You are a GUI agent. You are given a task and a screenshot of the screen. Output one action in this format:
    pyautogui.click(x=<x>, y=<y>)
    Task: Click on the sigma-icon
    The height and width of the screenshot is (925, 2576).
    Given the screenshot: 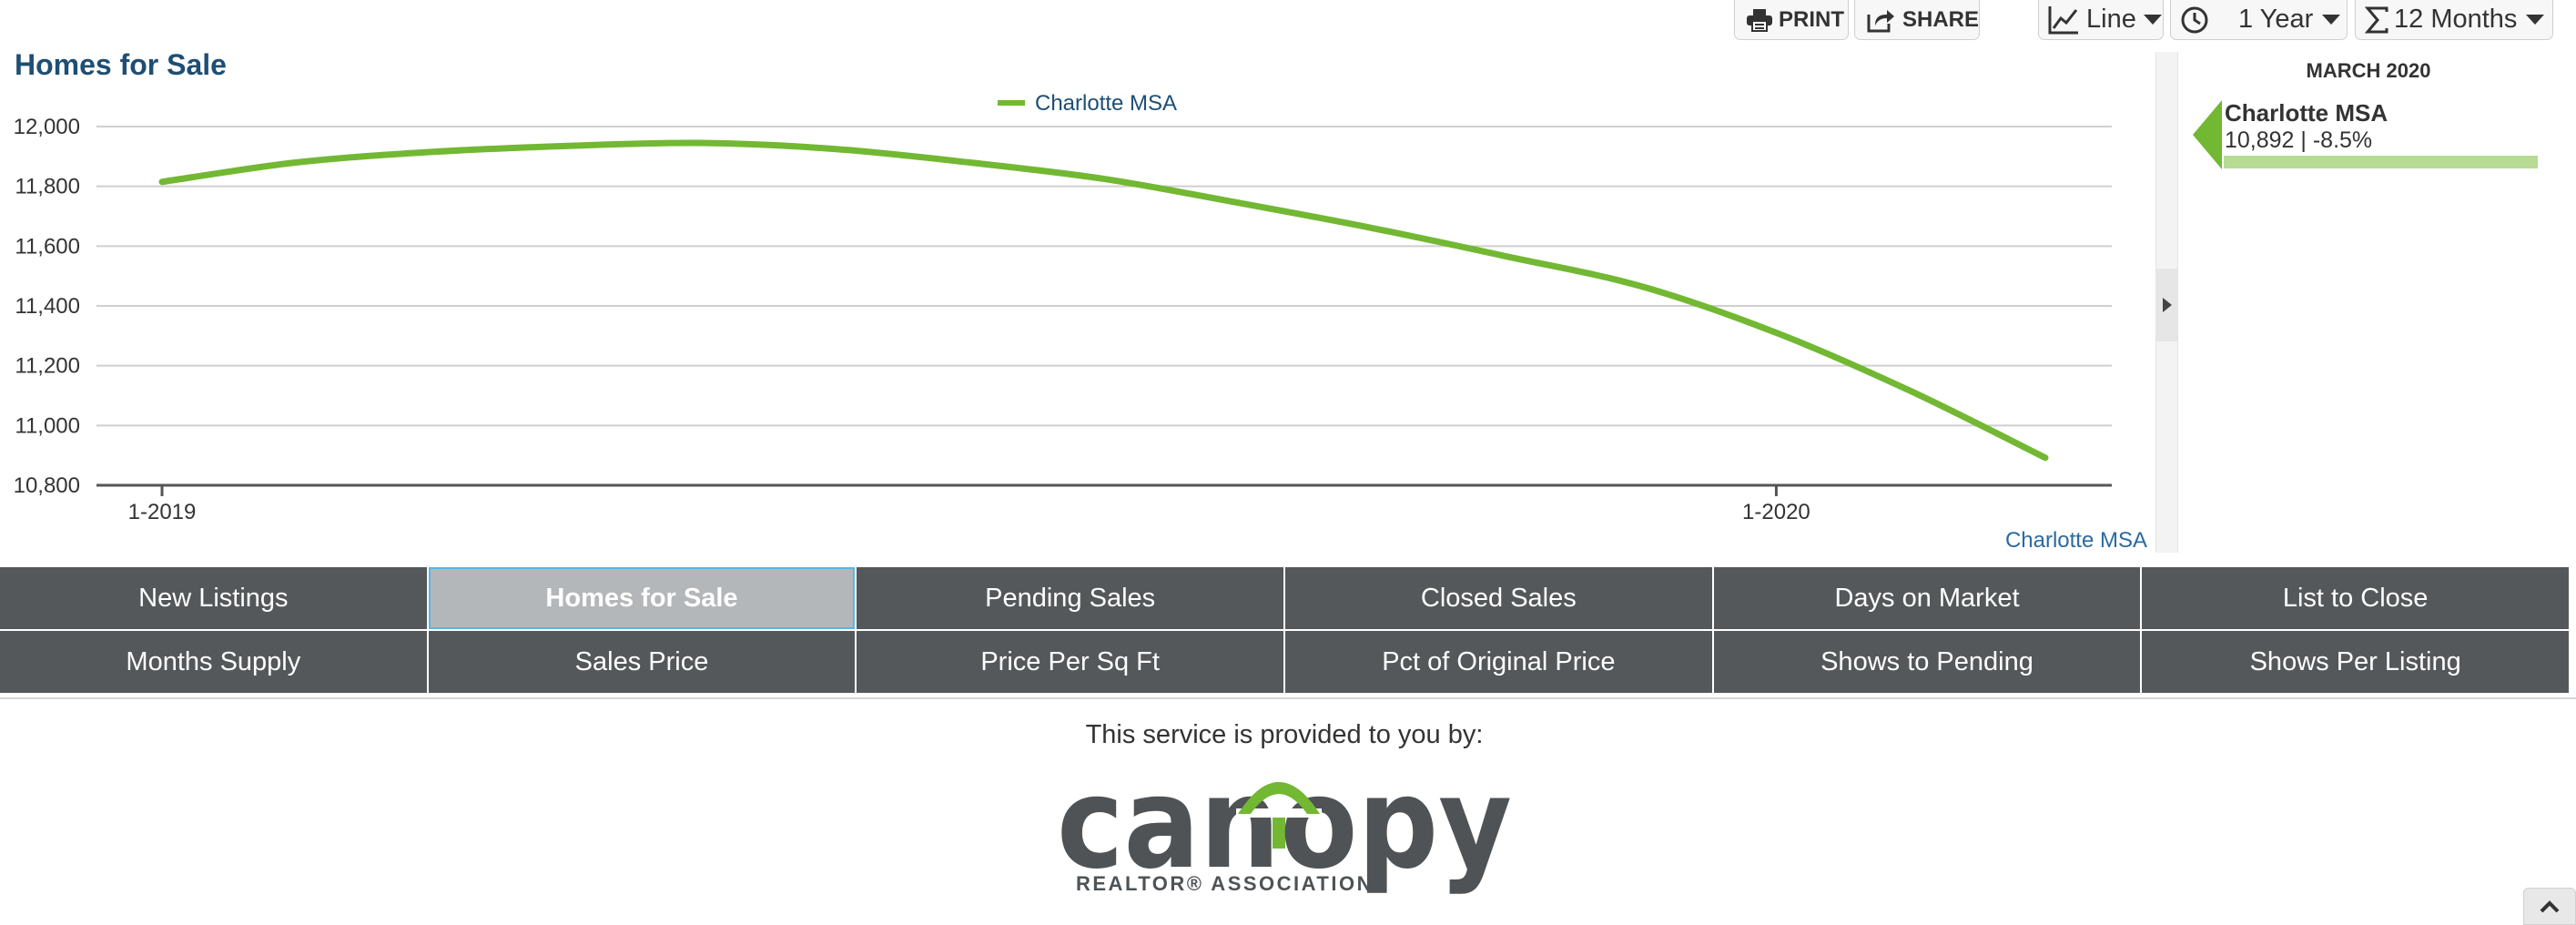 What is the action you would take?
    pyautogui.click(x=2376, y=20)
    